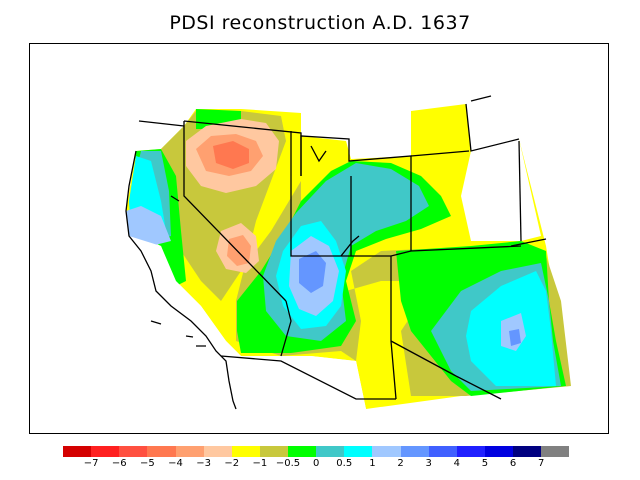  Describe the element at coordinates (541, 463) in the screenshot. I see `legend-tick-label: 7` at that location.